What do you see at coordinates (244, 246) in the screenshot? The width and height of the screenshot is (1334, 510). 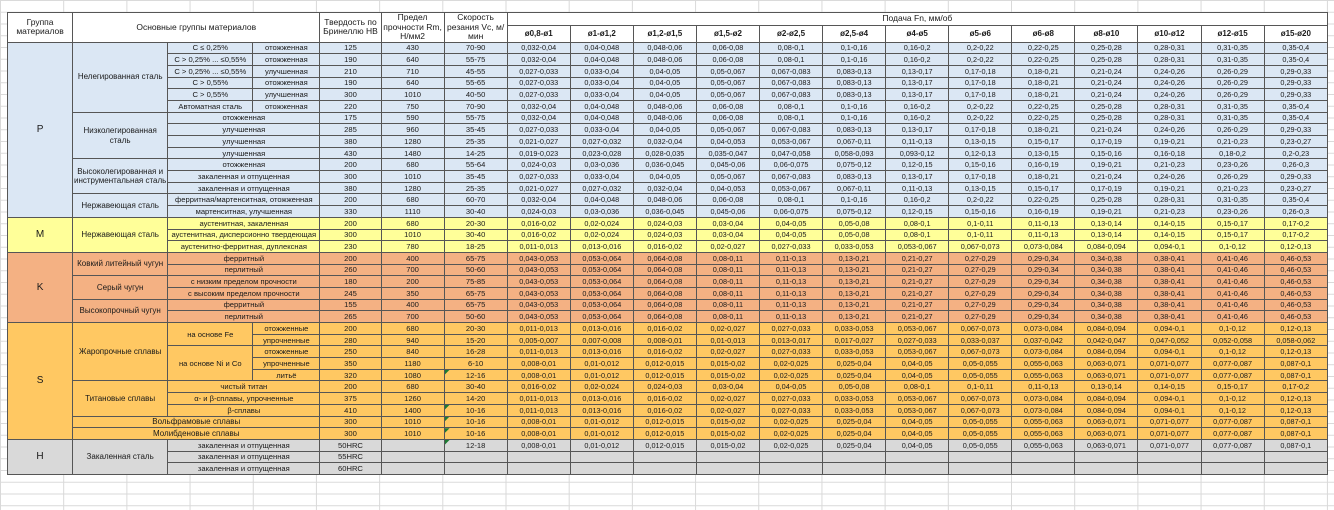 I see `cell-heat-treatment: аустенитно-ферритная, дуплексная` at bounding box center [244, 246].